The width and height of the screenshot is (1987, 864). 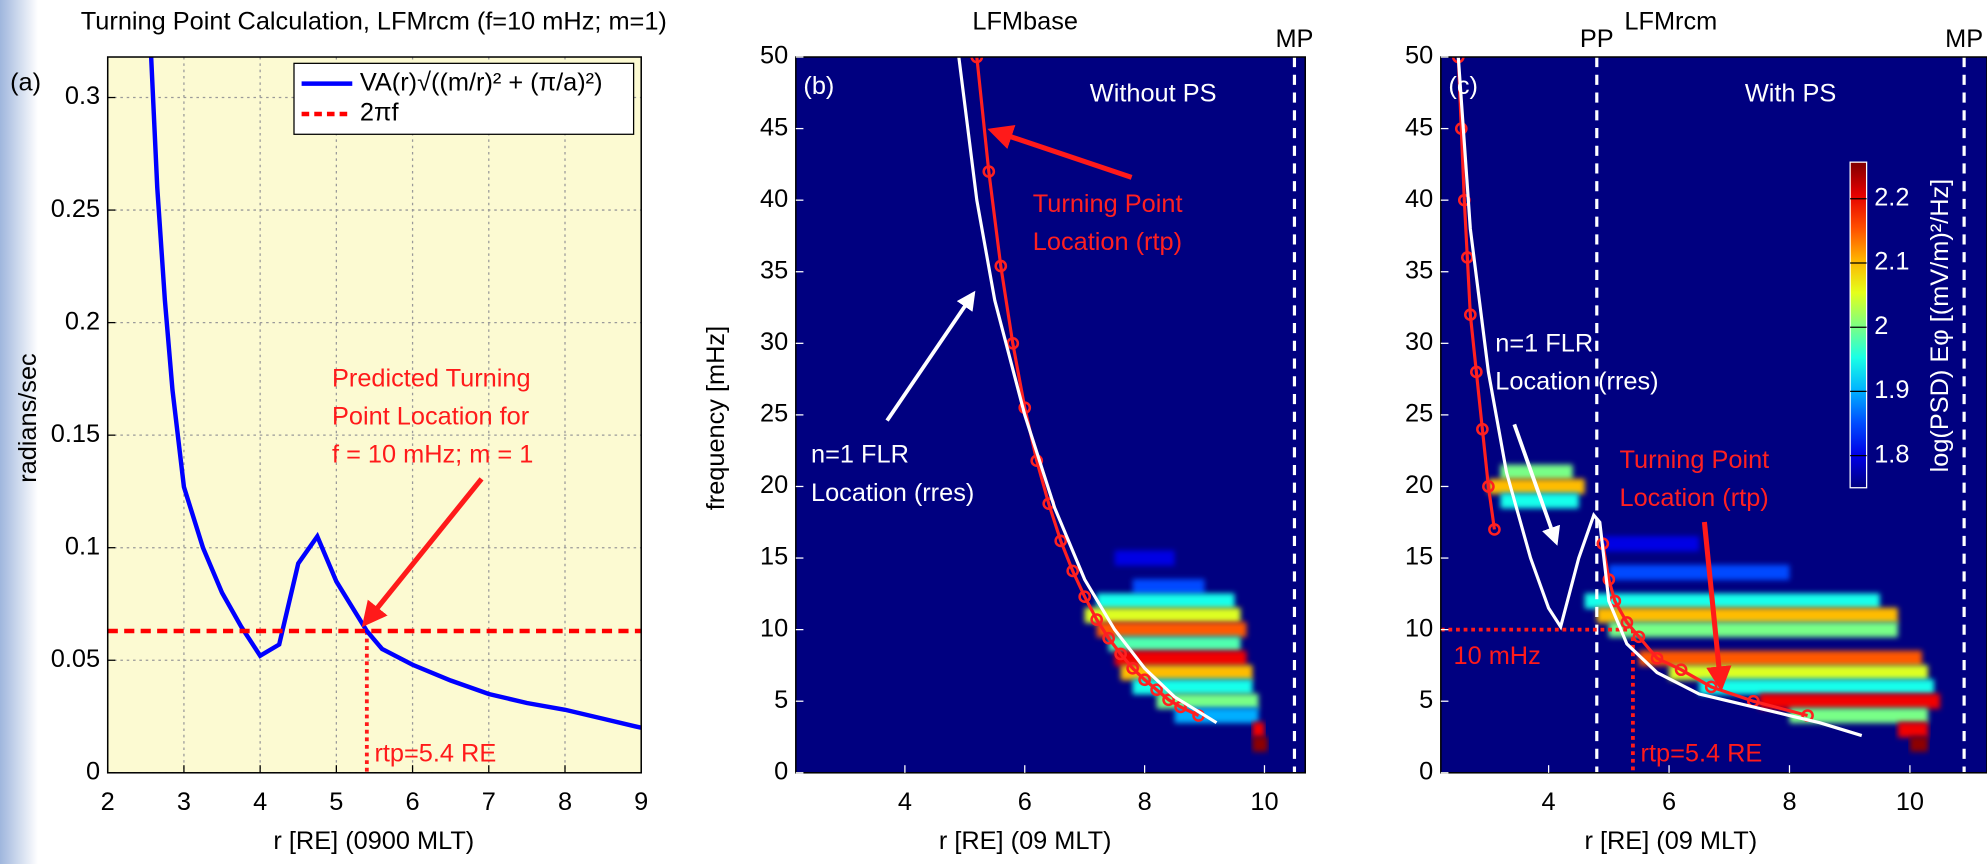 What do you see at coordinates (781, 700) in the screenshot?
I see `y-tick-label: 5` at bounding box center [781, 700].